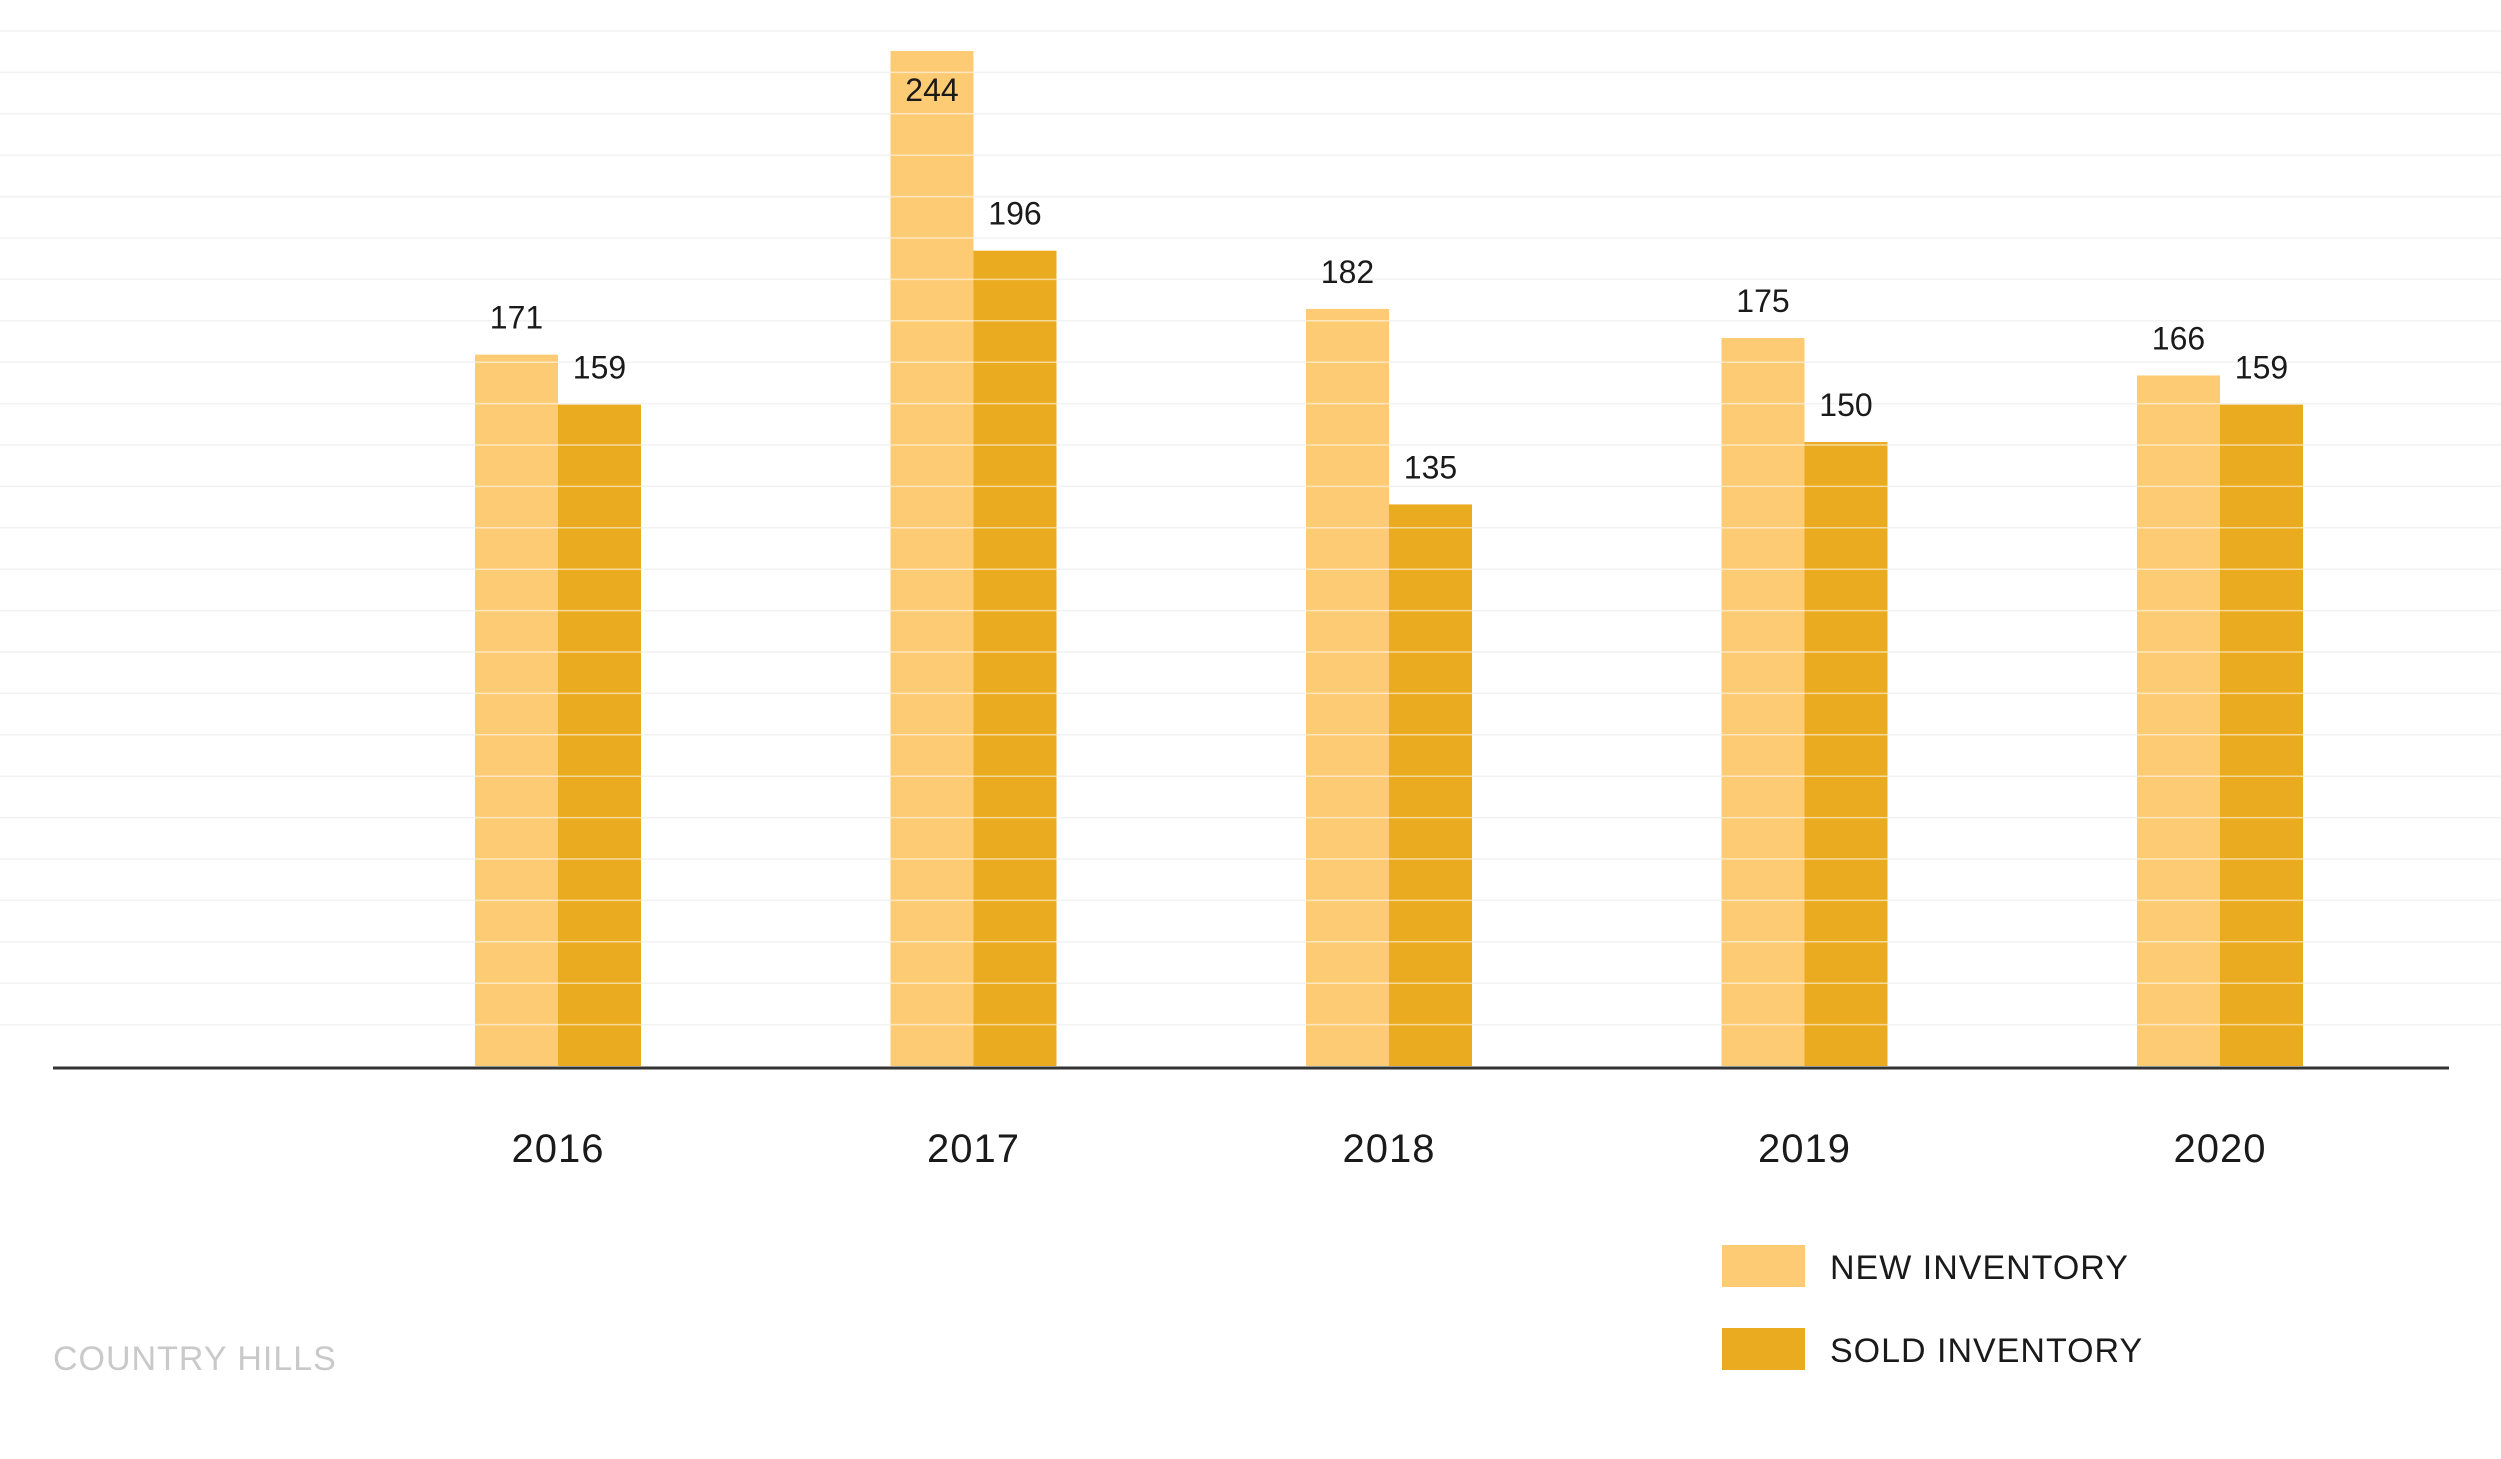 This screenshot has height=1459, width=2501. Describe the element at coordinates (1804, 1149) in the screenshot. I see `x-tick-label: 2019` at that location.